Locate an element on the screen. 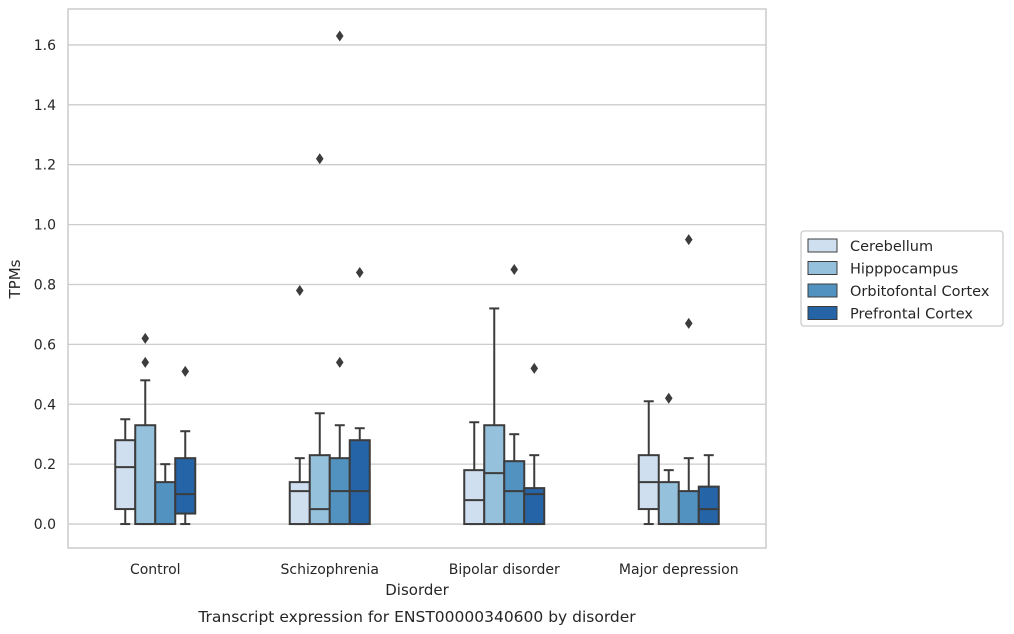  y-tick-label: 1.2 is located at coordinates (45, 166).